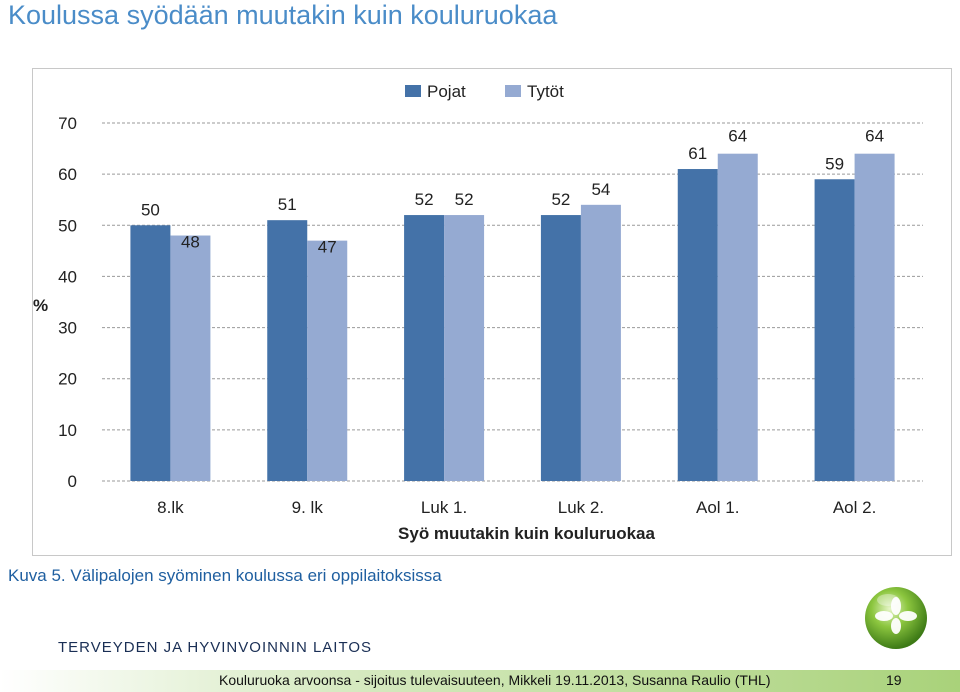 The width and height of the screenshot is (960, 692). I want to click on y-tick-label: 30, so click(67, 328).